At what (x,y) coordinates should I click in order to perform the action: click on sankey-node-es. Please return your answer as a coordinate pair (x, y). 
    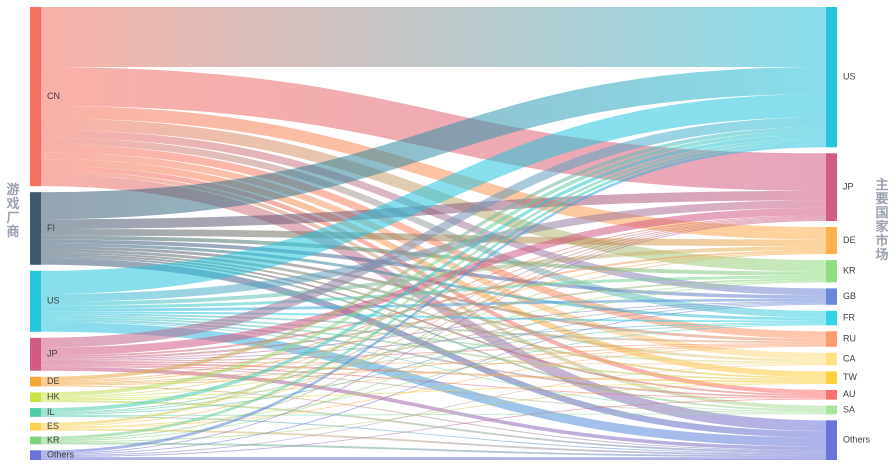
    Looking at the image, I should click on (35, 426).